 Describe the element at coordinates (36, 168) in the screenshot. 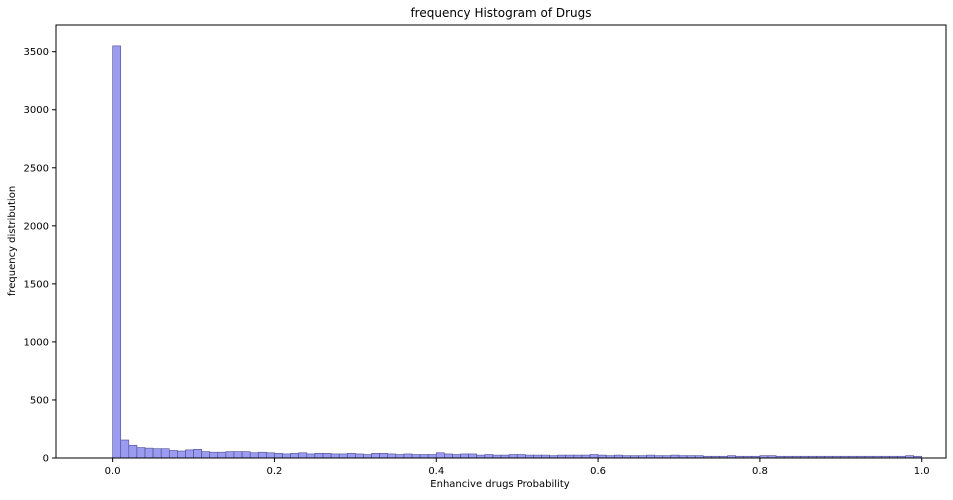

I see `y-tick-label: 2500` at that location.